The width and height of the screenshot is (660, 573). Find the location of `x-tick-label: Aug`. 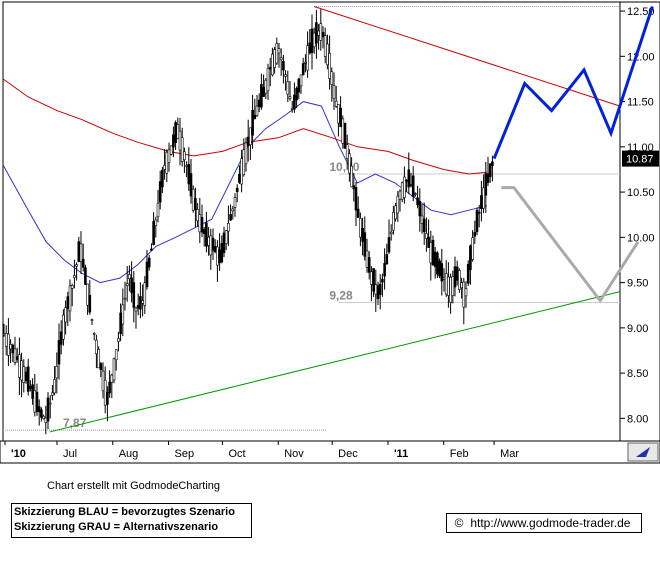

x-tick-label: Aug is located at coordinates (129, 454).